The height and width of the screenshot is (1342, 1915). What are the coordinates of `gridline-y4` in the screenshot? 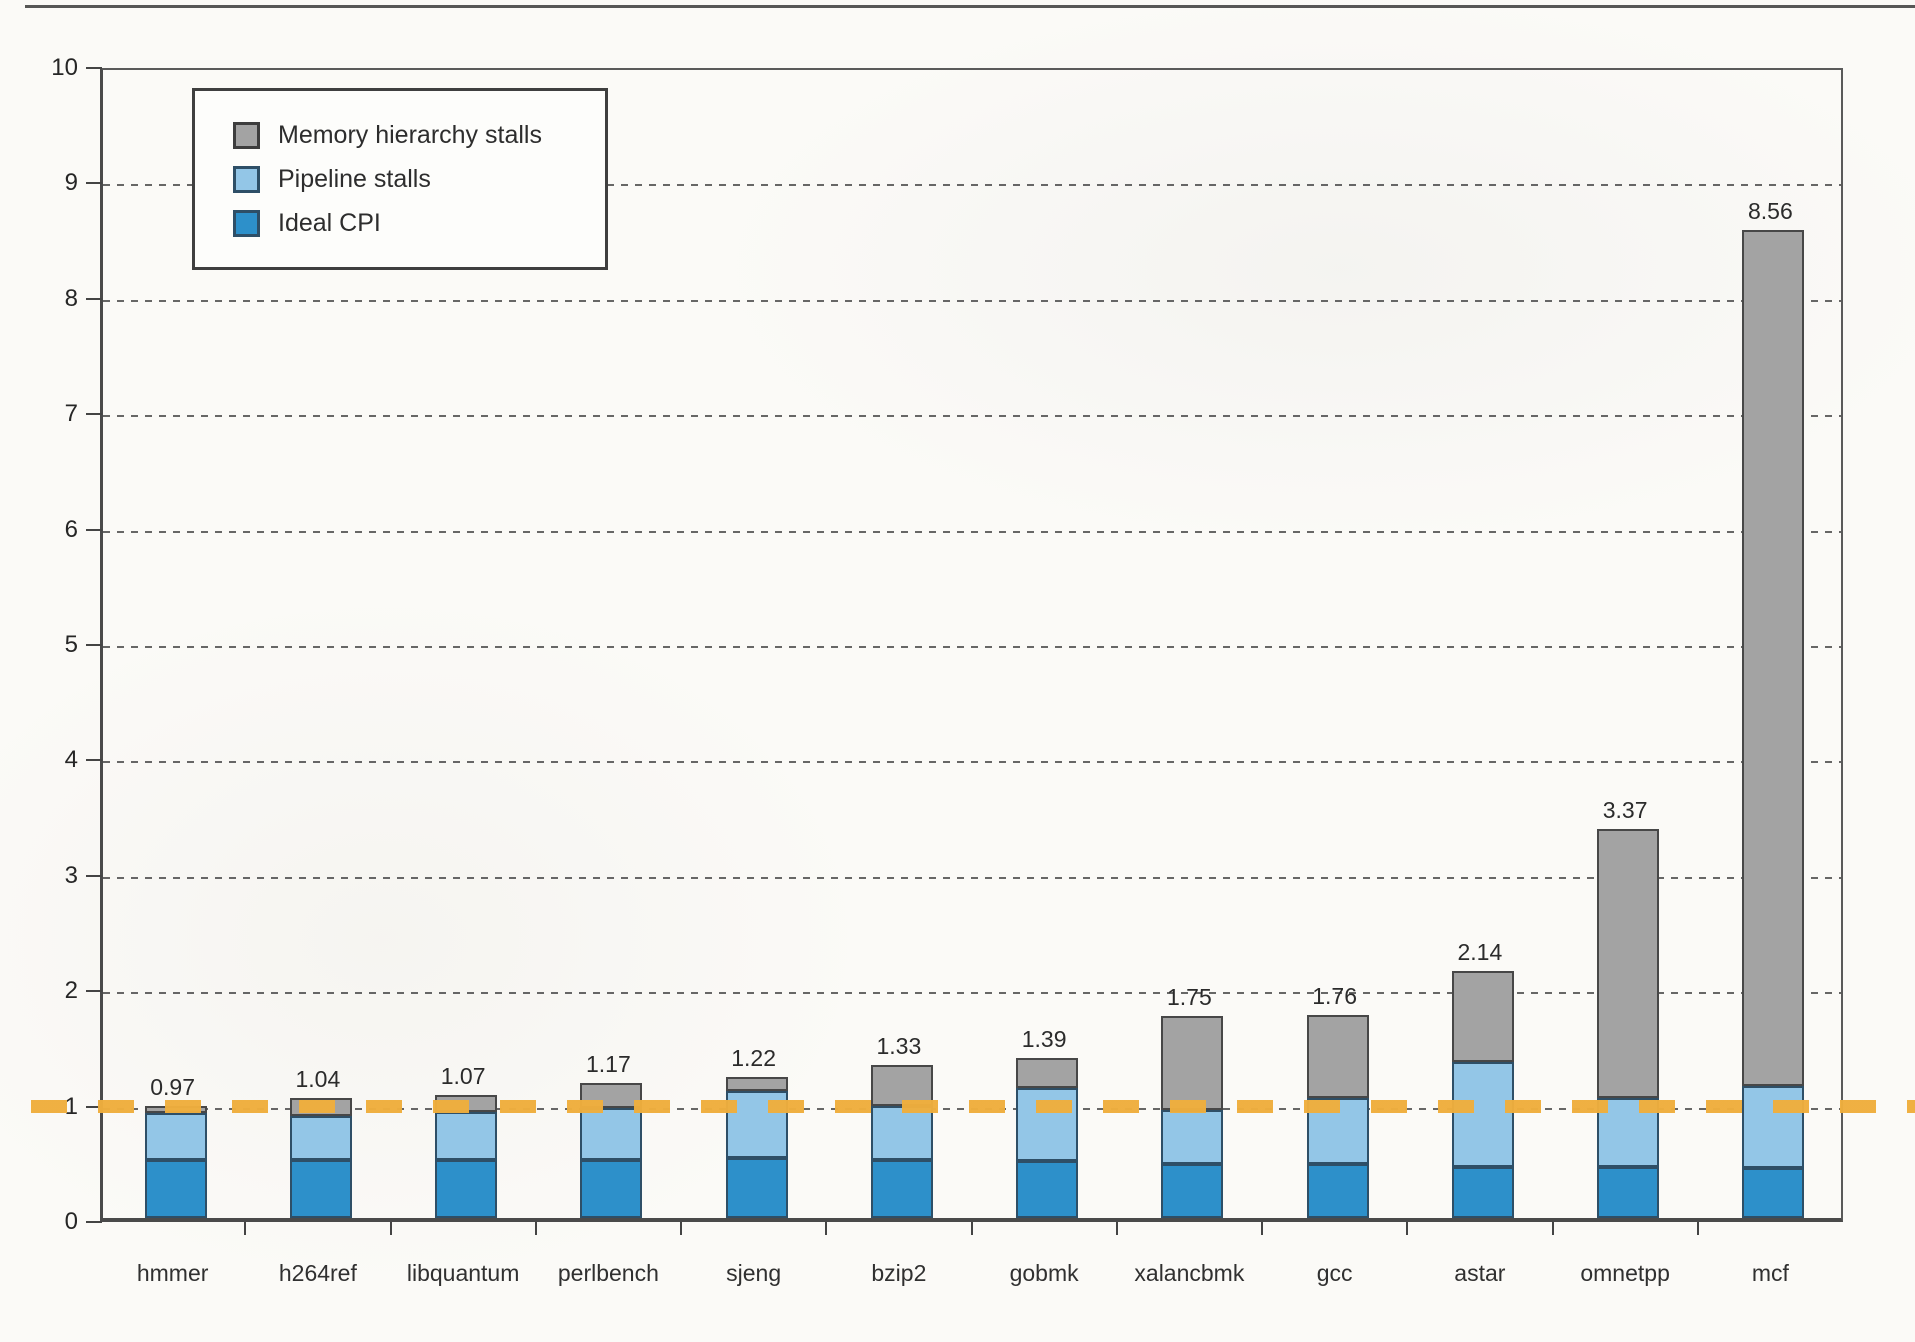 It's located at (972, 762).